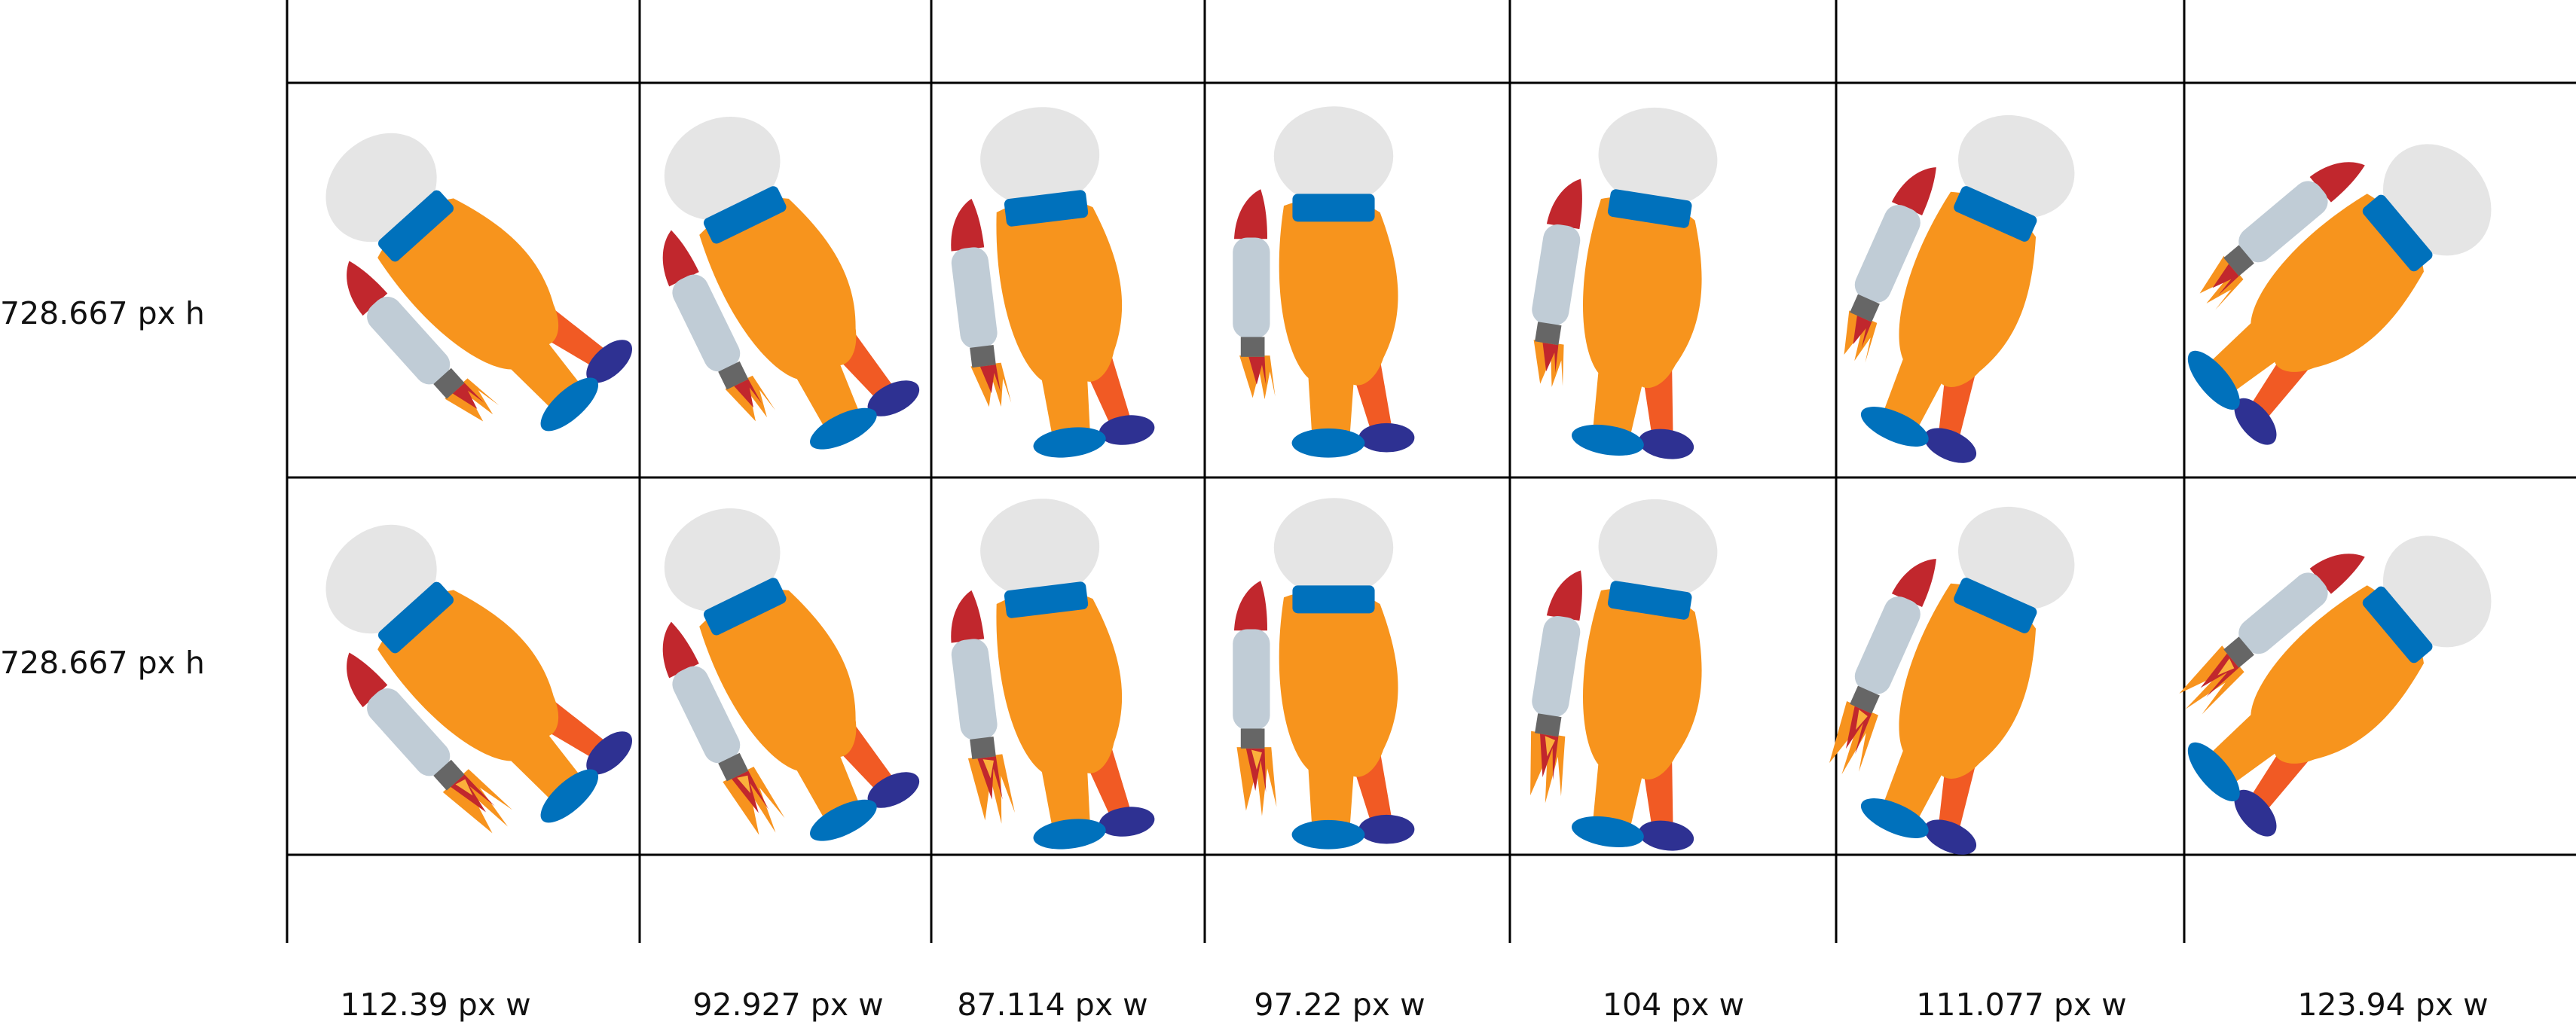 The width and height of the screenshot is (2576, 1028). Describe the element at coordinates (2021, 1005) in the screenshot. I see `column-label: 111.077 px w` at that location.